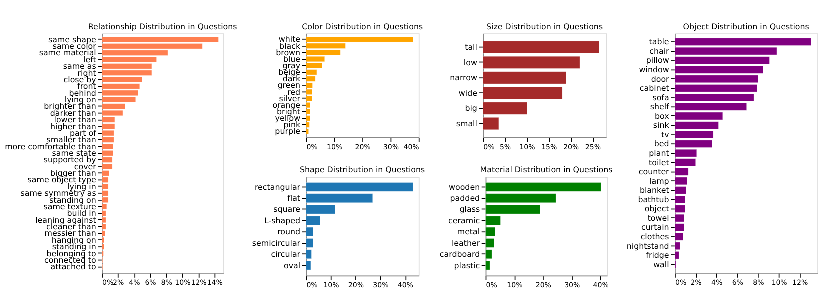 The height and width of the screenshot is (308, 822). I want to click on y-tick-label: red, so click(294, 92).